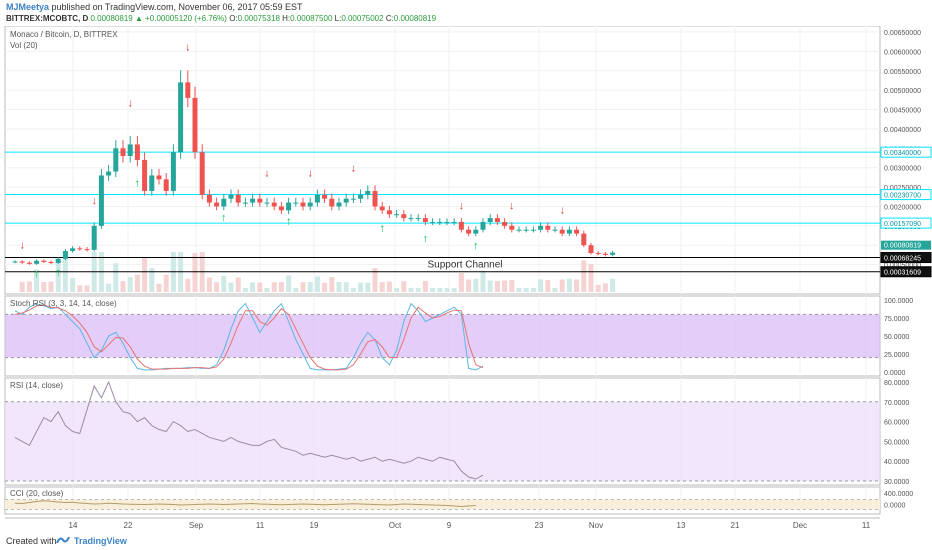 The width and height of the screenshot is (932, 550). What do you see at coordinates (902, 273) in the screenshot?
I see `level-label: 0.00031609` at bounding box center [902, 273].